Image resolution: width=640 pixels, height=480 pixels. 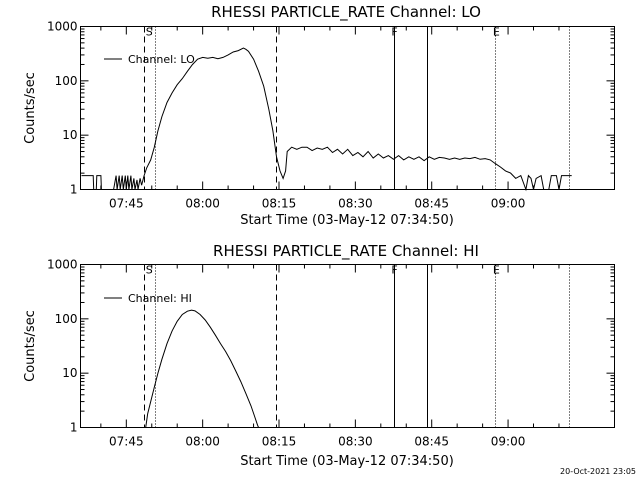 I want to click on generation-timestamp: 20-Oct-2021 23:05, so click(x=598, y=471).